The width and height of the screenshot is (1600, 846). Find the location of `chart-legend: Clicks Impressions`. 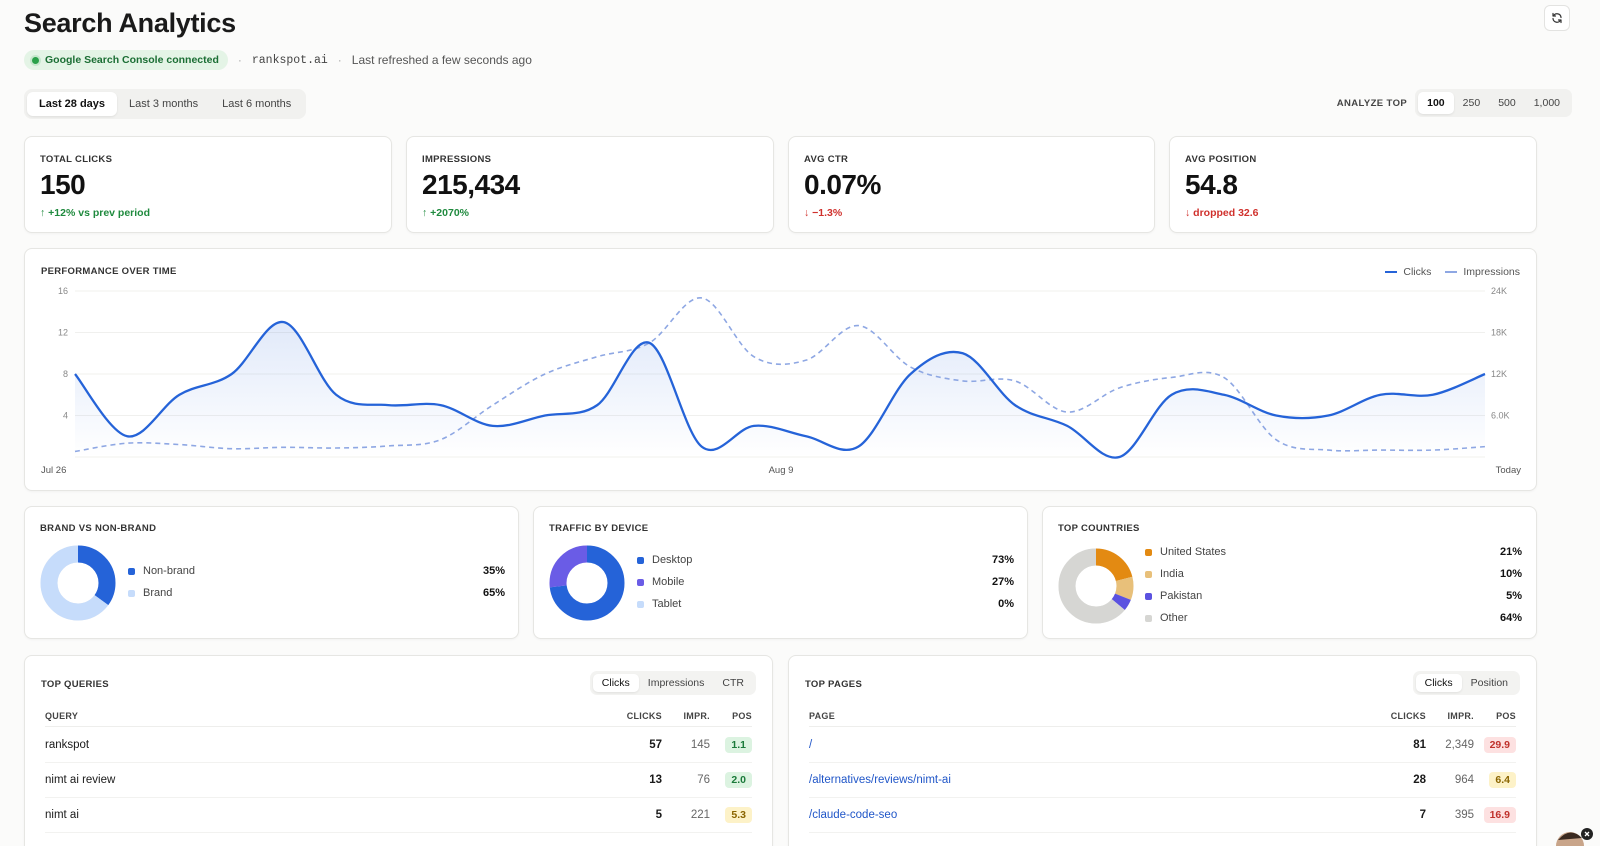

chart-legend: Clicks Impressions is located at coordinates (1452, 272).